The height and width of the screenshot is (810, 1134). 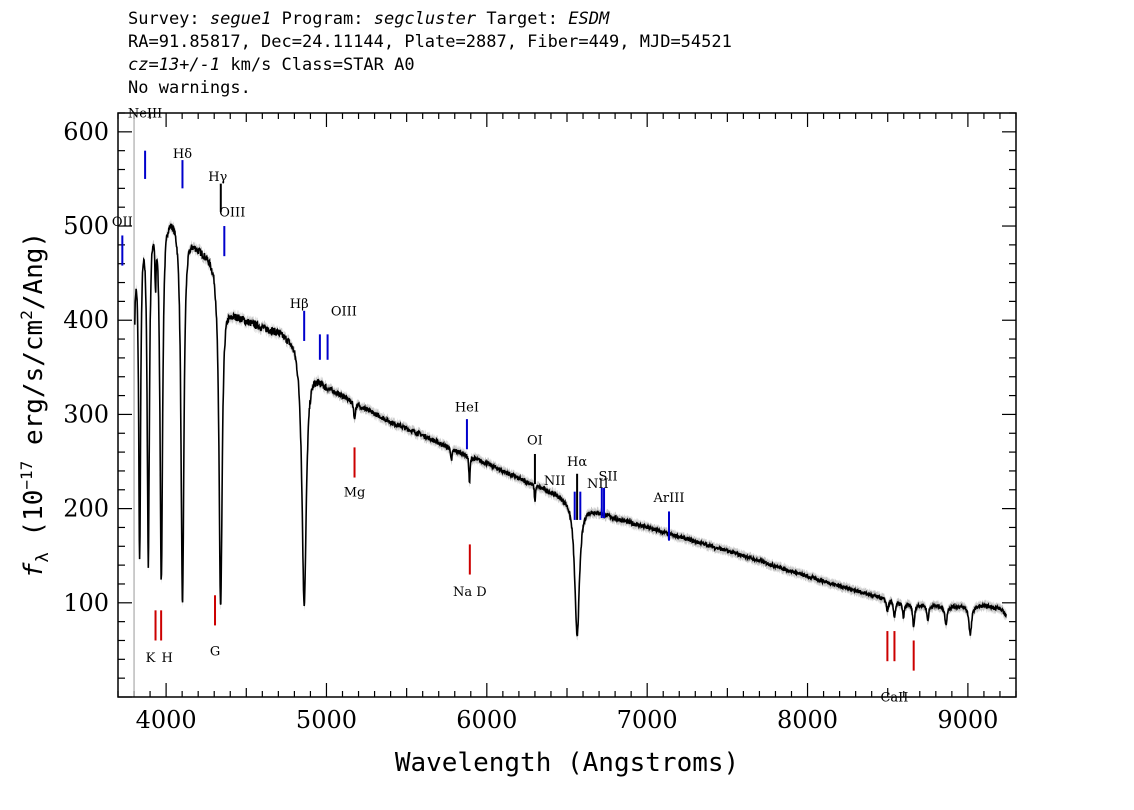 I want to click on y-axis-units: erg/s/cm, so click(x=34, y=390).